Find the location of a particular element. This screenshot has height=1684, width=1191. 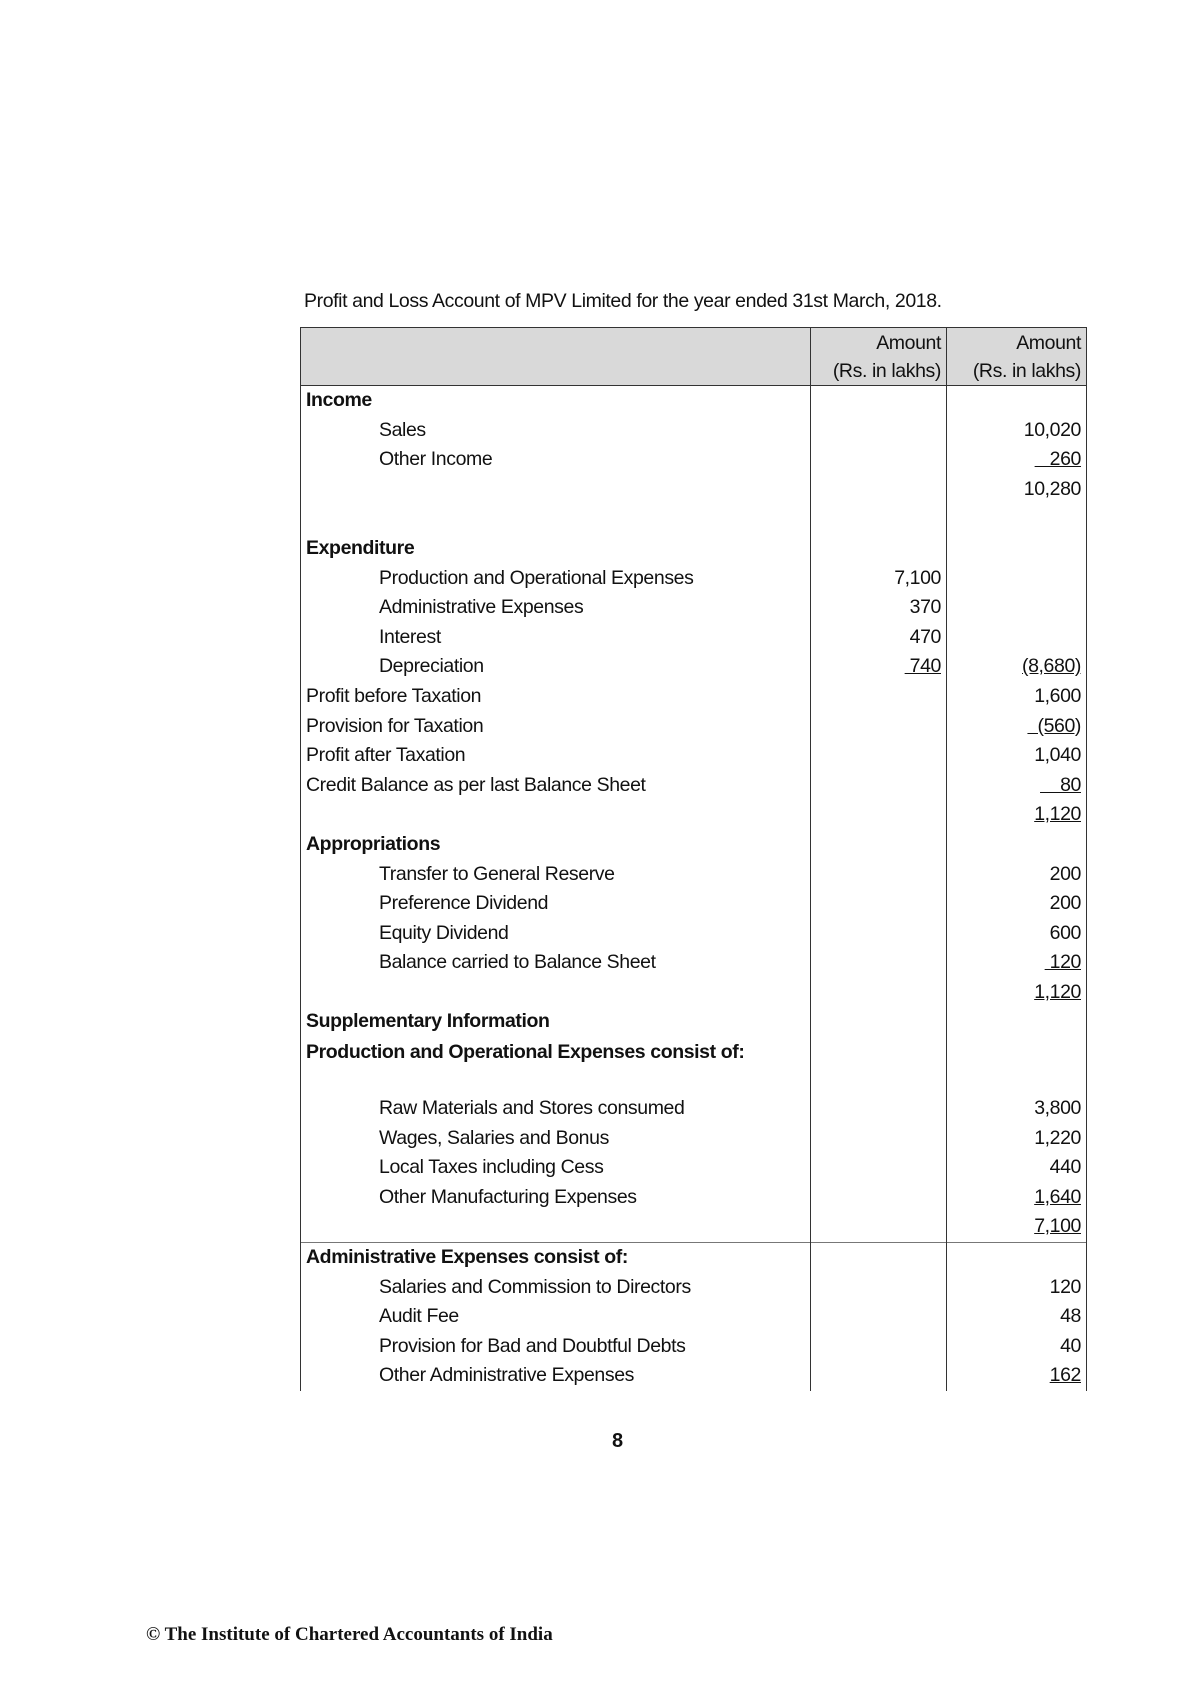

amount-col2-text: 162 is located at coordinates (1065, 1375).